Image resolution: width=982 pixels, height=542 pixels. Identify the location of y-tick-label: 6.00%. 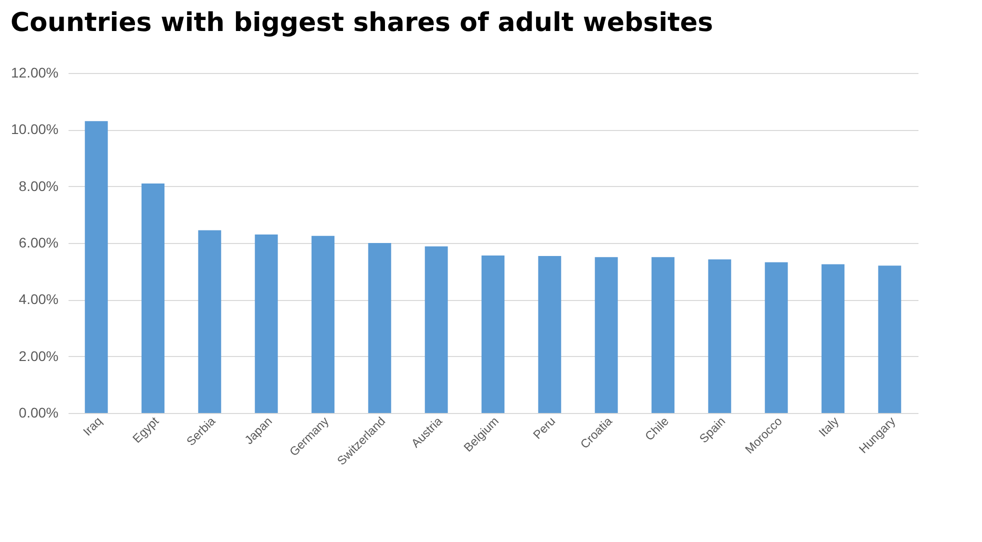
(38, 242).